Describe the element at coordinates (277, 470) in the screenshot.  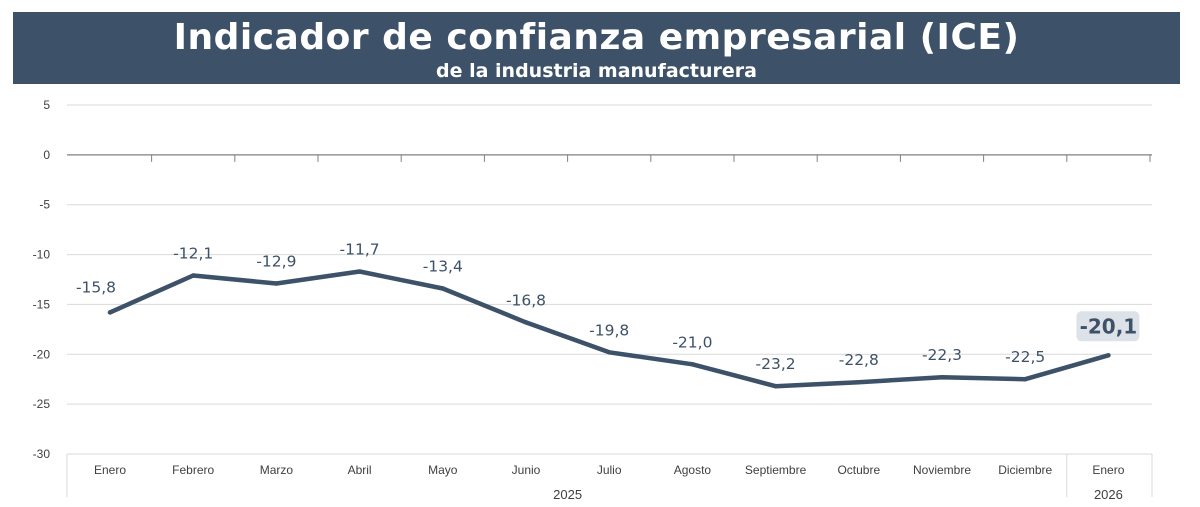
I see `x-tick-label: Marzo` at that location.